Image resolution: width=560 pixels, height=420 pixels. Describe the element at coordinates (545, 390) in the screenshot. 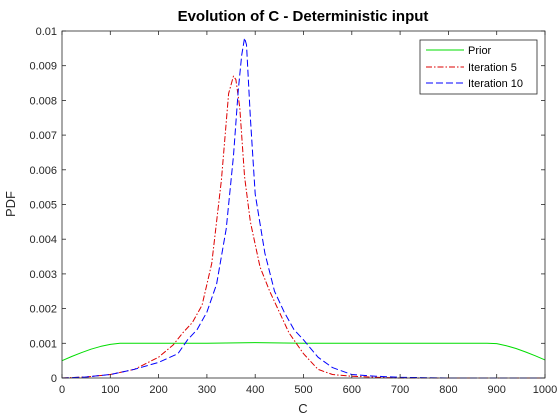

I see `x-tick-label: 1000` at that location.